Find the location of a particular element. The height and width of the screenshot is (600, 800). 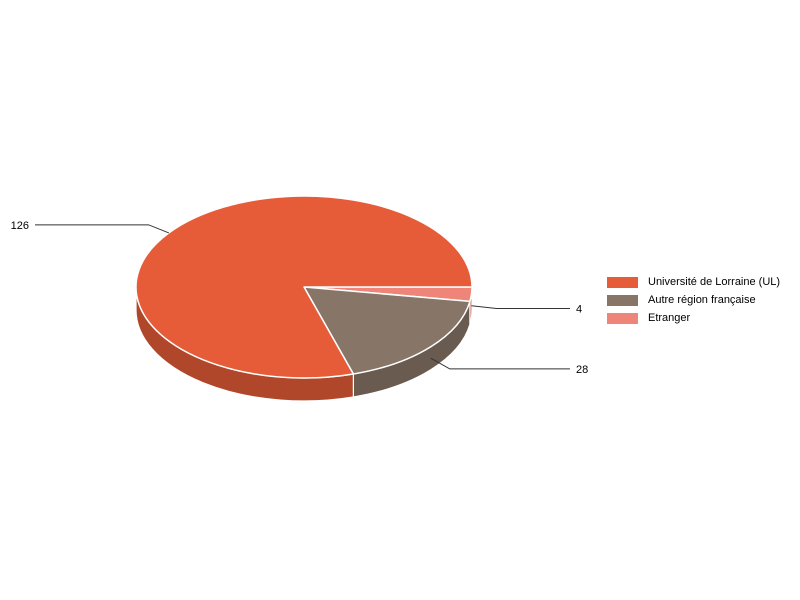

legend-item-label: Autre région française is located at coordinates (702, 300).